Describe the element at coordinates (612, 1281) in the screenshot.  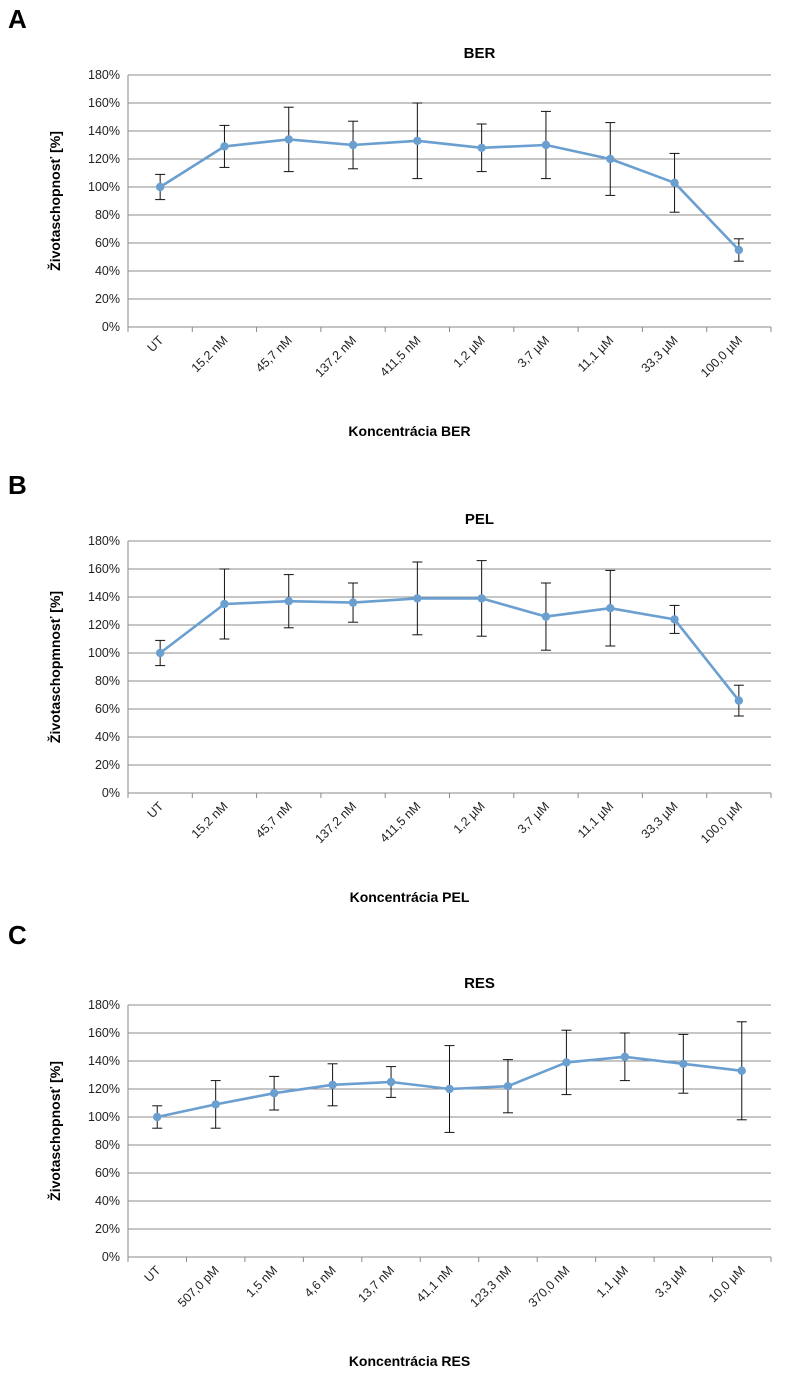
I see `category-label: 1,1 µM` at that location.